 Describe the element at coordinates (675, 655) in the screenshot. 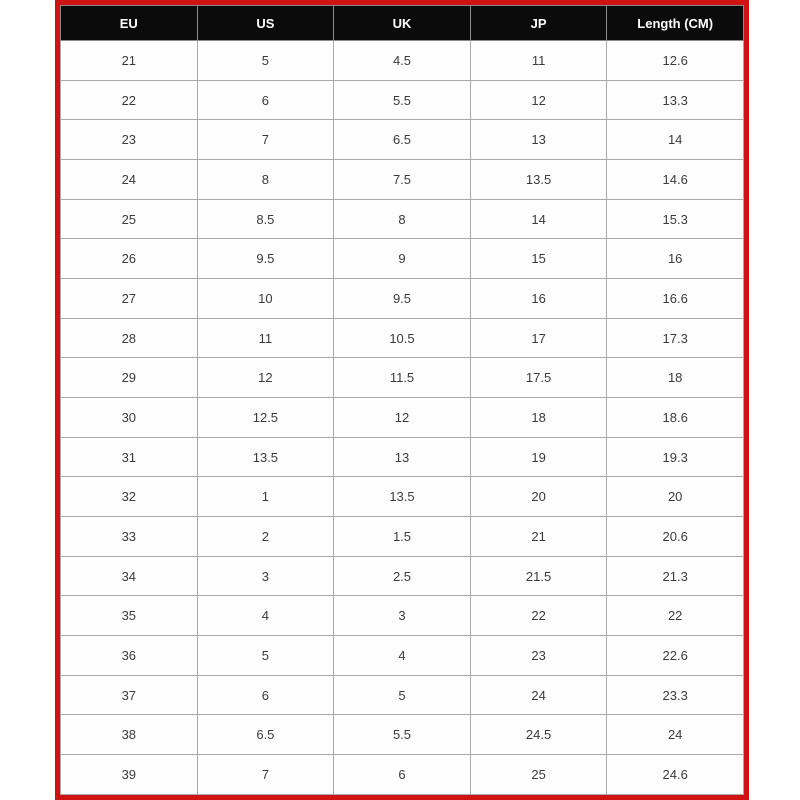

I see `table-cell: 22.6` at that location.